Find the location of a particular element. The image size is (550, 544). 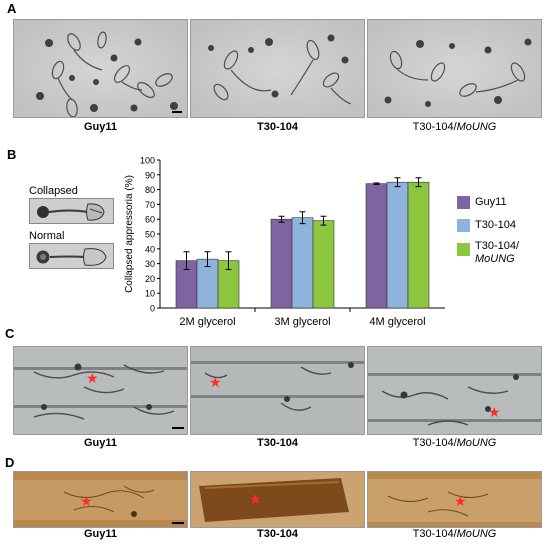

panel-c-scale-bar is located at coordinates (178, 428).